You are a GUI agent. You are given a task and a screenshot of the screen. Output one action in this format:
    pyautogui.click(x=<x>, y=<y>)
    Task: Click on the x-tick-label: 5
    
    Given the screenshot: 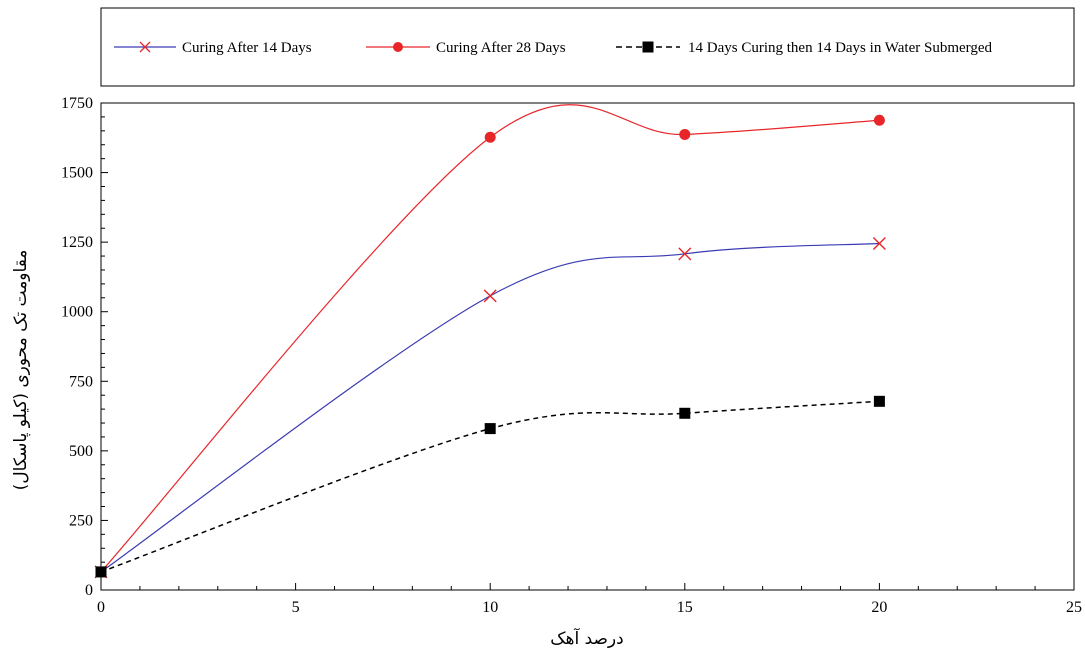 What is the action you would take?
    pyautogui.click(x=296, y=607)
    